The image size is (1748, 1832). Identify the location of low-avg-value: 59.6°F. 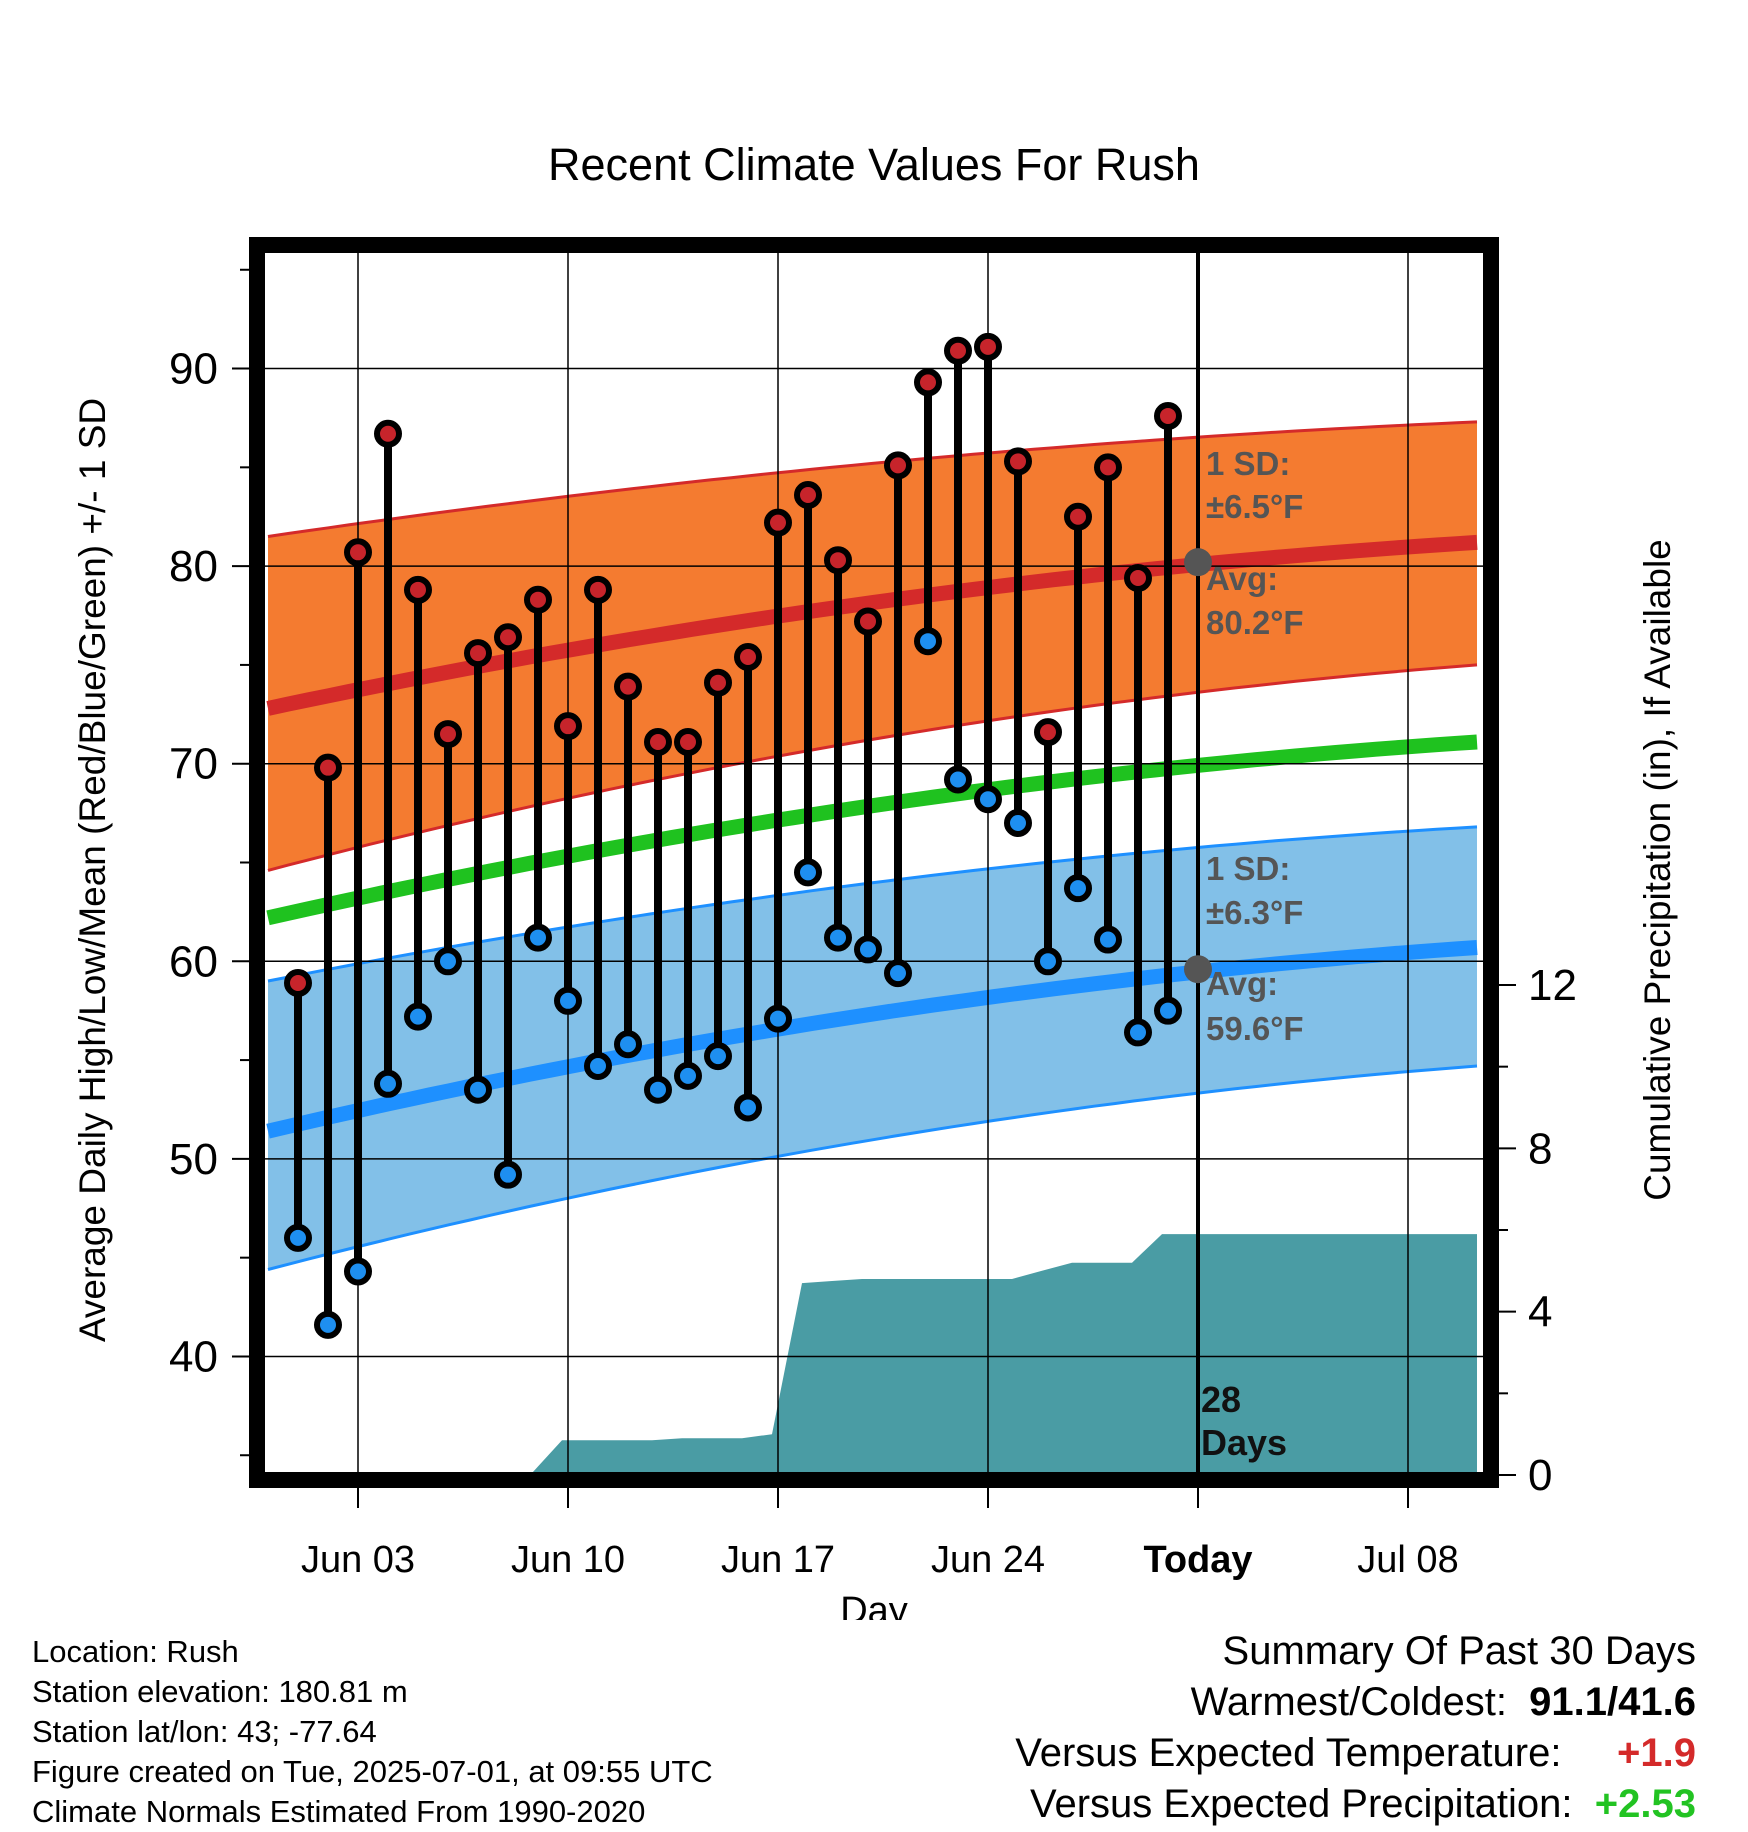
(1255, 1028).